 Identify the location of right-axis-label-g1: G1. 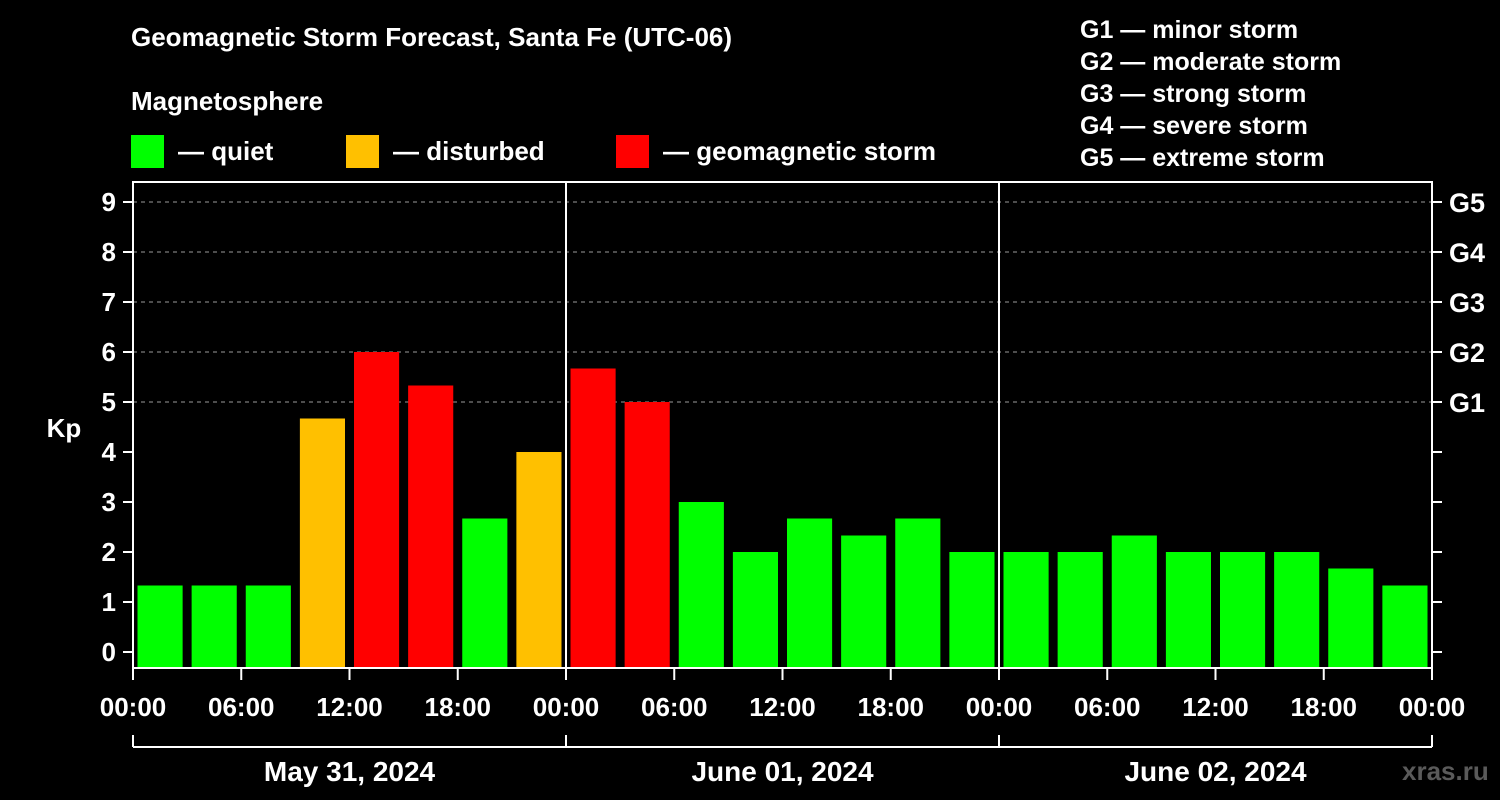
(1467, 403).